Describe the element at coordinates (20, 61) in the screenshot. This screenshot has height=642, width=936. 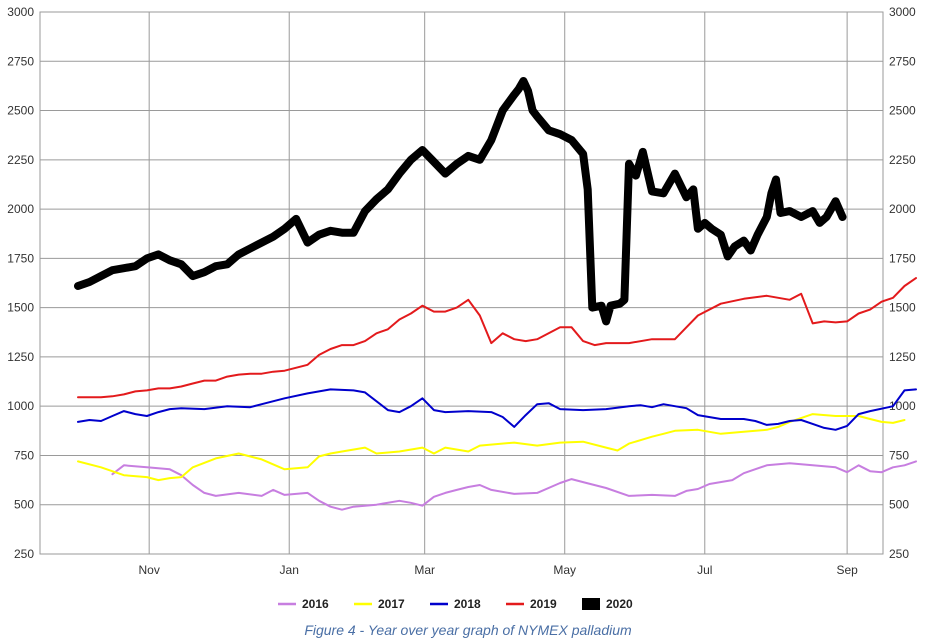
I see `y-tick-label-left: 2750` at that location.